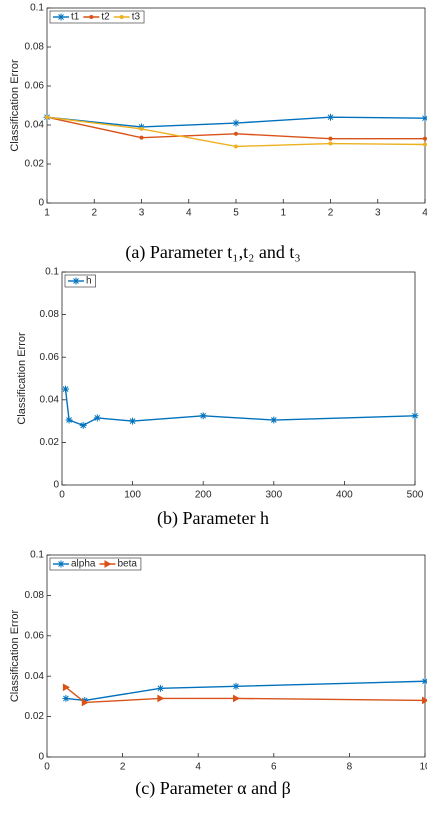 The height and width of the screenshot is (815, 427). I want to click on legend: t1 t2 t3, so click(97, 17).